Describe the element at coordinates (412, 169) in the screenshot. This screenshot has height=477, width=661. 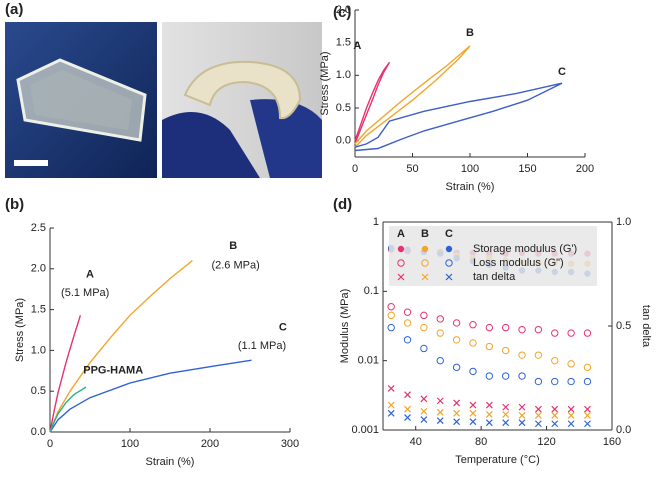
I see `x-tick-label: 50` at that location.